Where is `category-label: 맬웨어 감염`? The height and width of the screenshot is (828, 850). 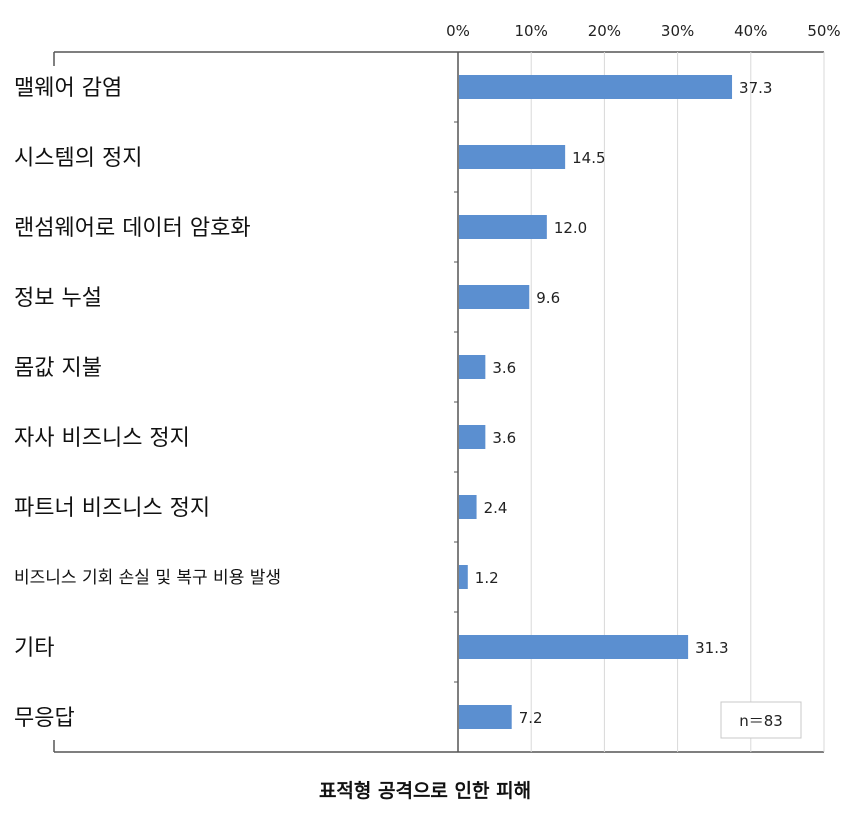 category-label: 맬웨어 감염 is located at coordinates (68, 88).